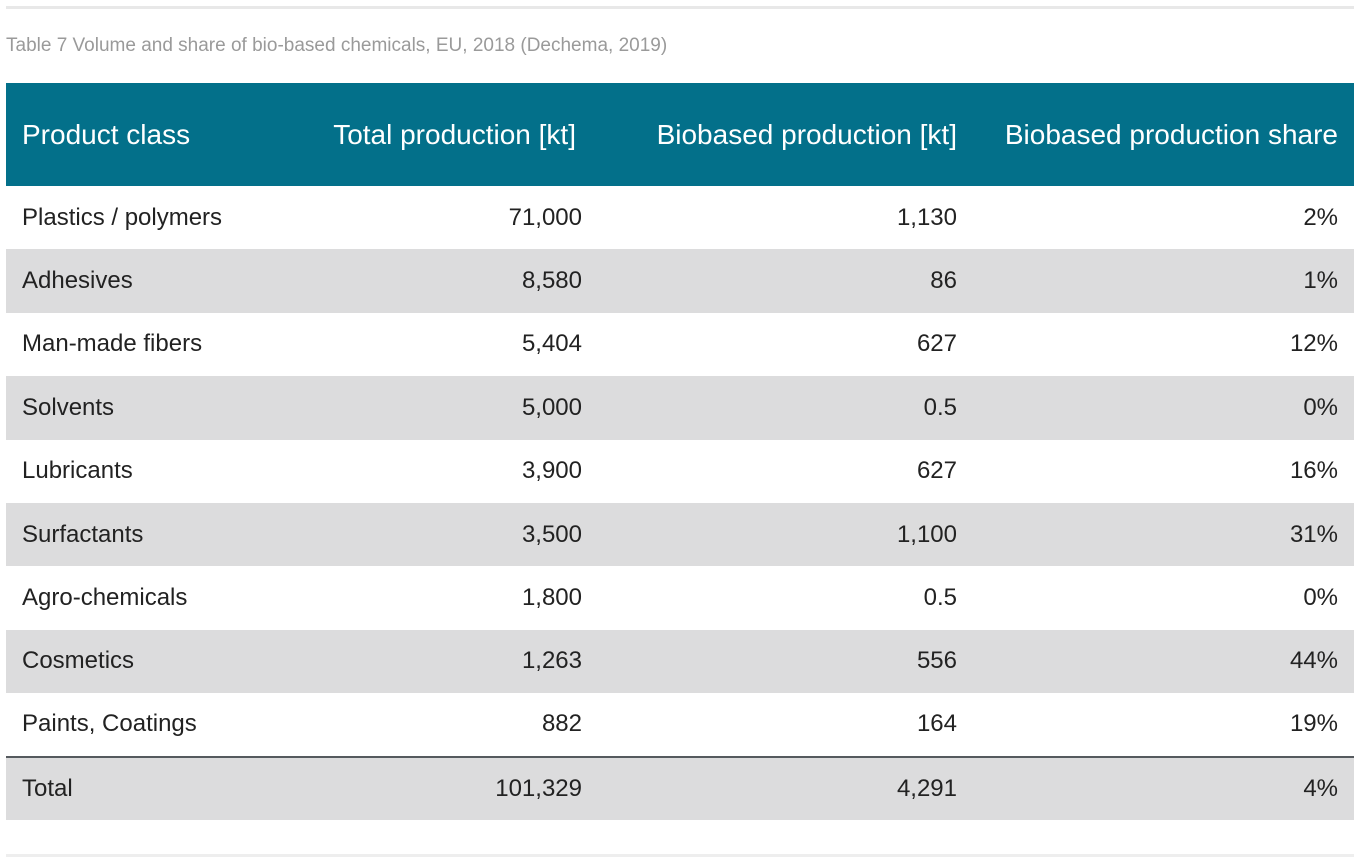 The height and width of the screenshot is (863, 1358). What do you see at coordinates (680, 7) in the screenshot?
I see `top-rule` at bounding box center [680, 7].